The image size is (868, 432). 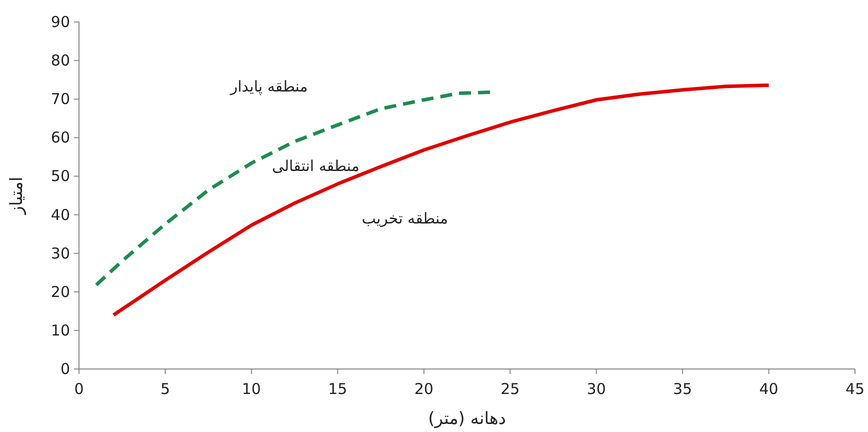 I want to click on y-tick-label: 90, so click(x=60, y=22).